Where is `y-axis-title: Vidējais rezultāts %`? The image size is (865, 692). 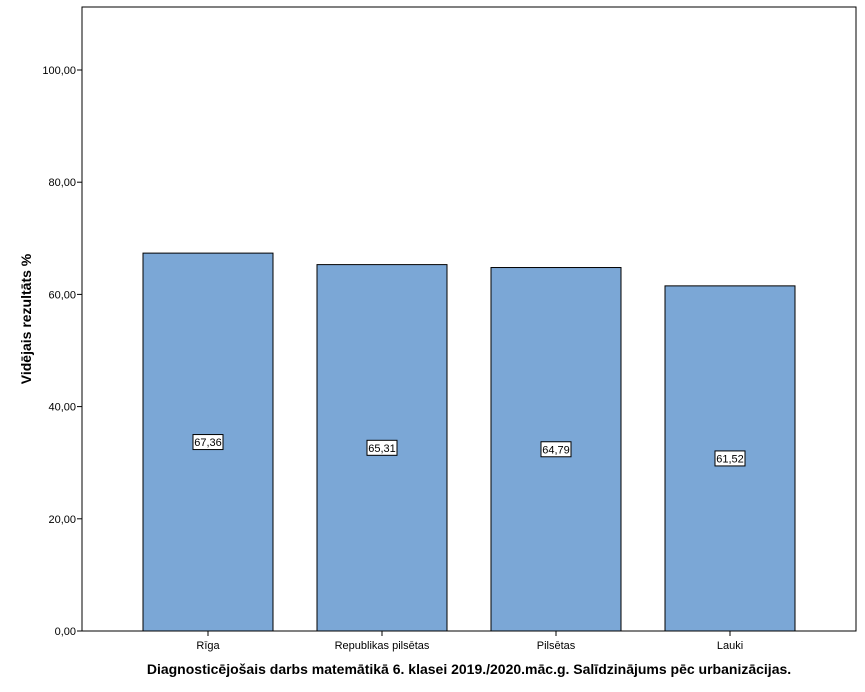
y-axis-title: Vidējais rezultāts % is located at coordinates (26, 318).